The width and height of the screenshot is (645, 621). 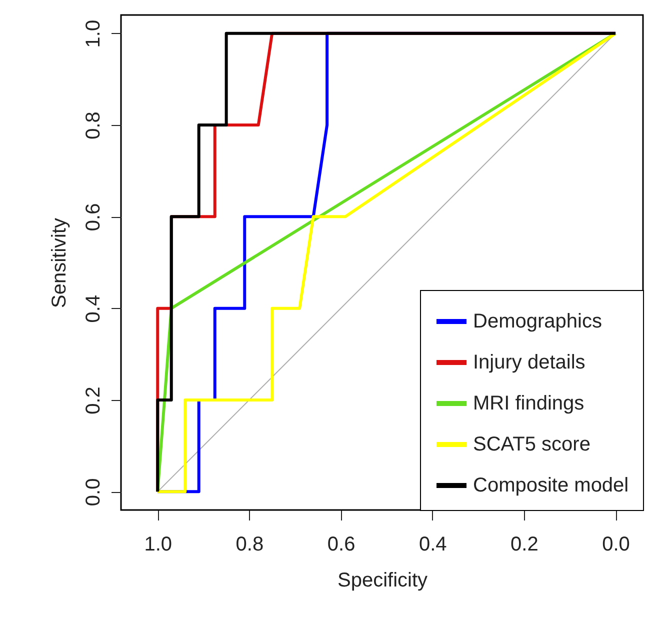 What do you see at coordinates (93, 400) in the screenshot?
I see `y-tick-label: 0.2` at bounding box center [93, 400].